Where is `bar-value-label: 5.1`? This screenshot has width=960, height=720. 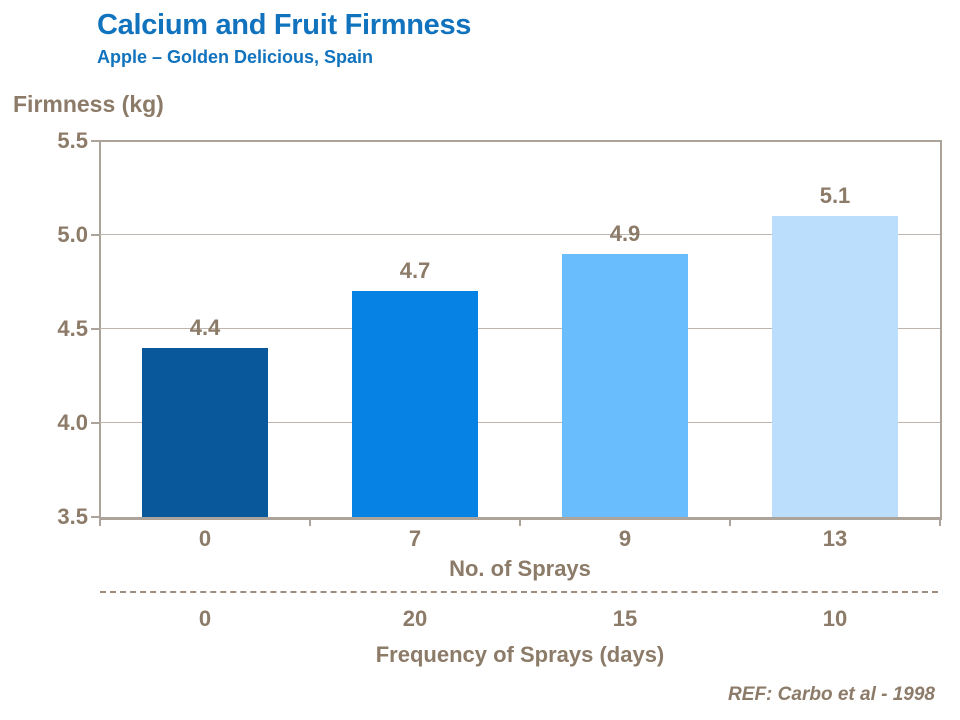 bar-value-label: 5.1 is located at coordinates (835, 195).